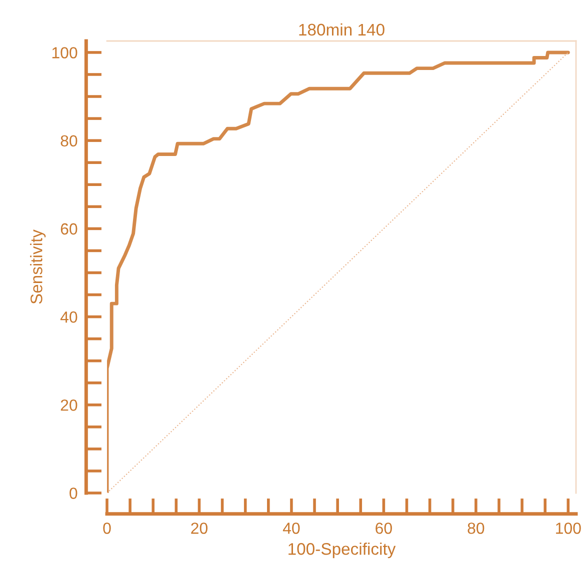  I want to click on y-tick-label: 80, so click(69, 141).